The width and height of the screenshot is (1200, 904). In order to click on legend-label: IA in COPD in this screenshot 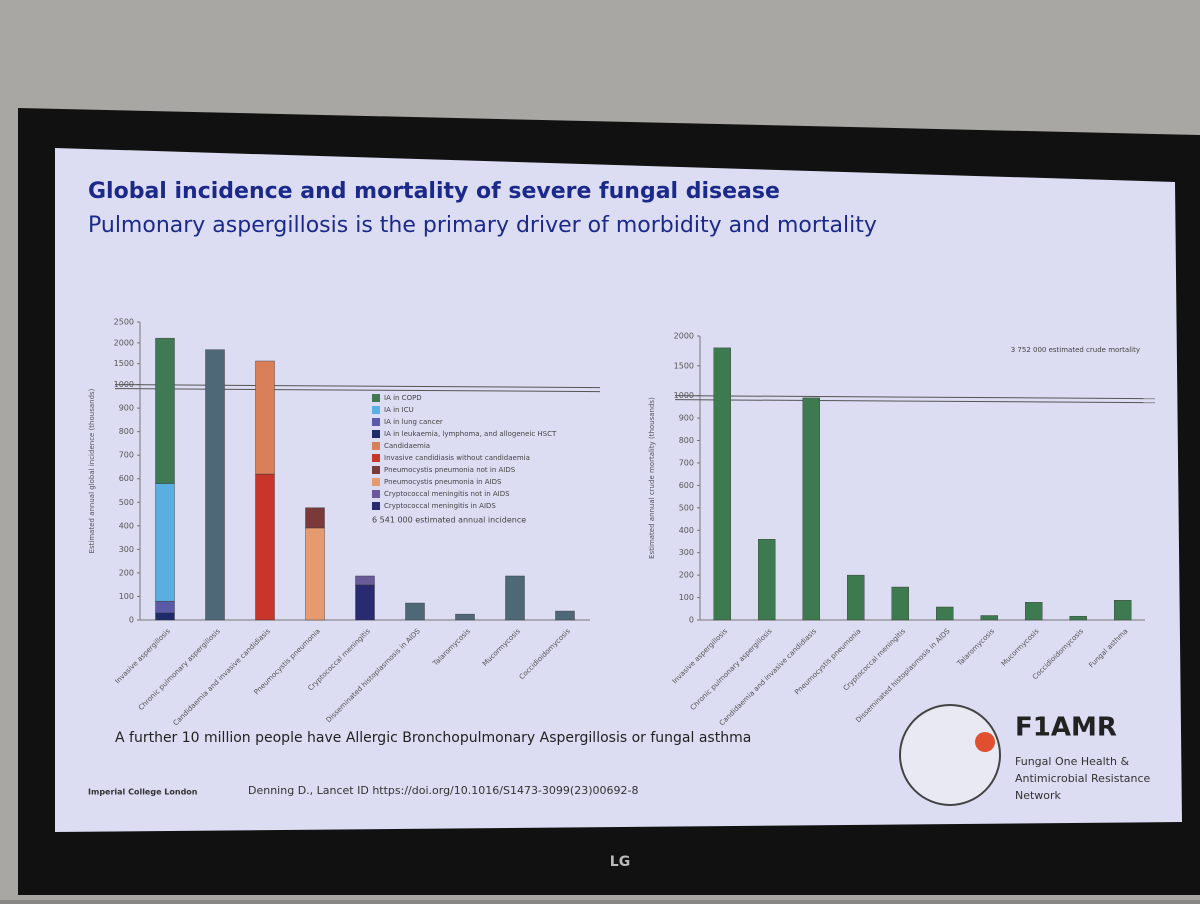, I will do `click(403, 398)`.